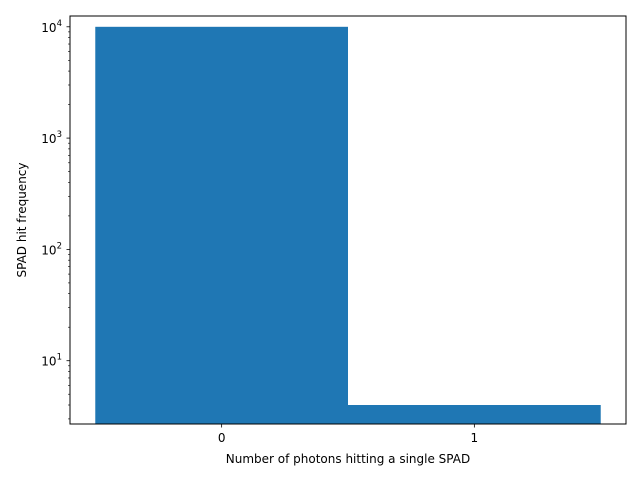 The image size is (640, 480). Describe the element at coordinates (22, 220) in the screenshot. I see `y-axis-label: SPAD hit frequency` at that location.